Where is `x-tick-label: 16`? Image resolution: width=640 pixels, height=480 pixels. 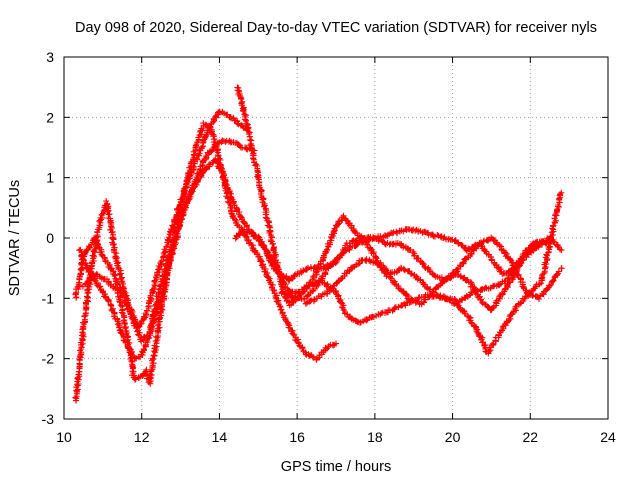
x-tick-label: 16 is located at coordinates (297, 437).